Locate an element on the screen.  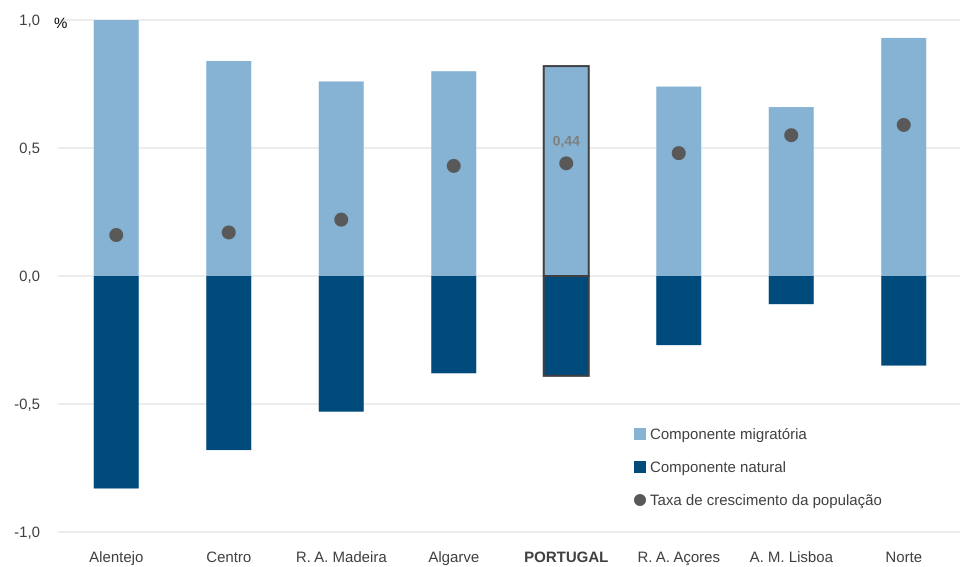
x-tick-label: R. A. Madeira is located at coordinates (342, 557).